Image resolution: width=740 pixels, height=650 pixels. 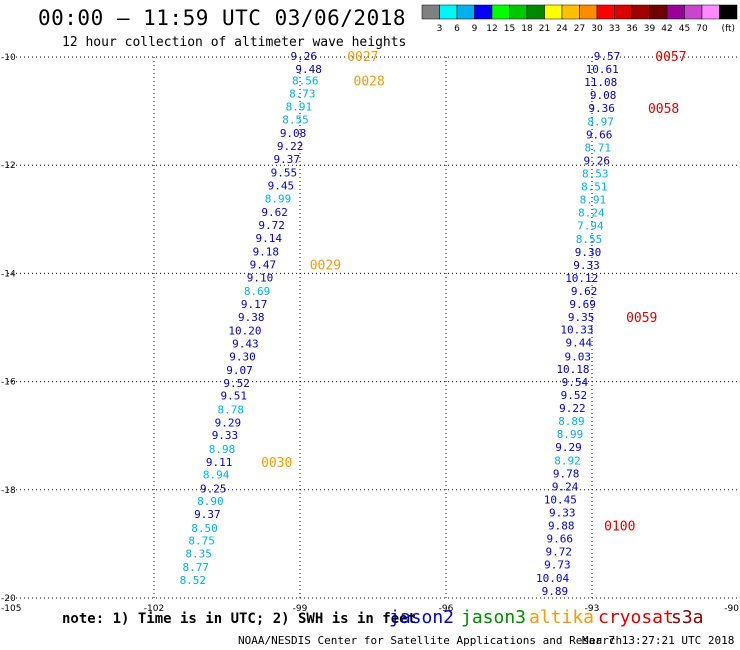 I want to click on data-point-label: 8.89, so click(x=571, y=421).